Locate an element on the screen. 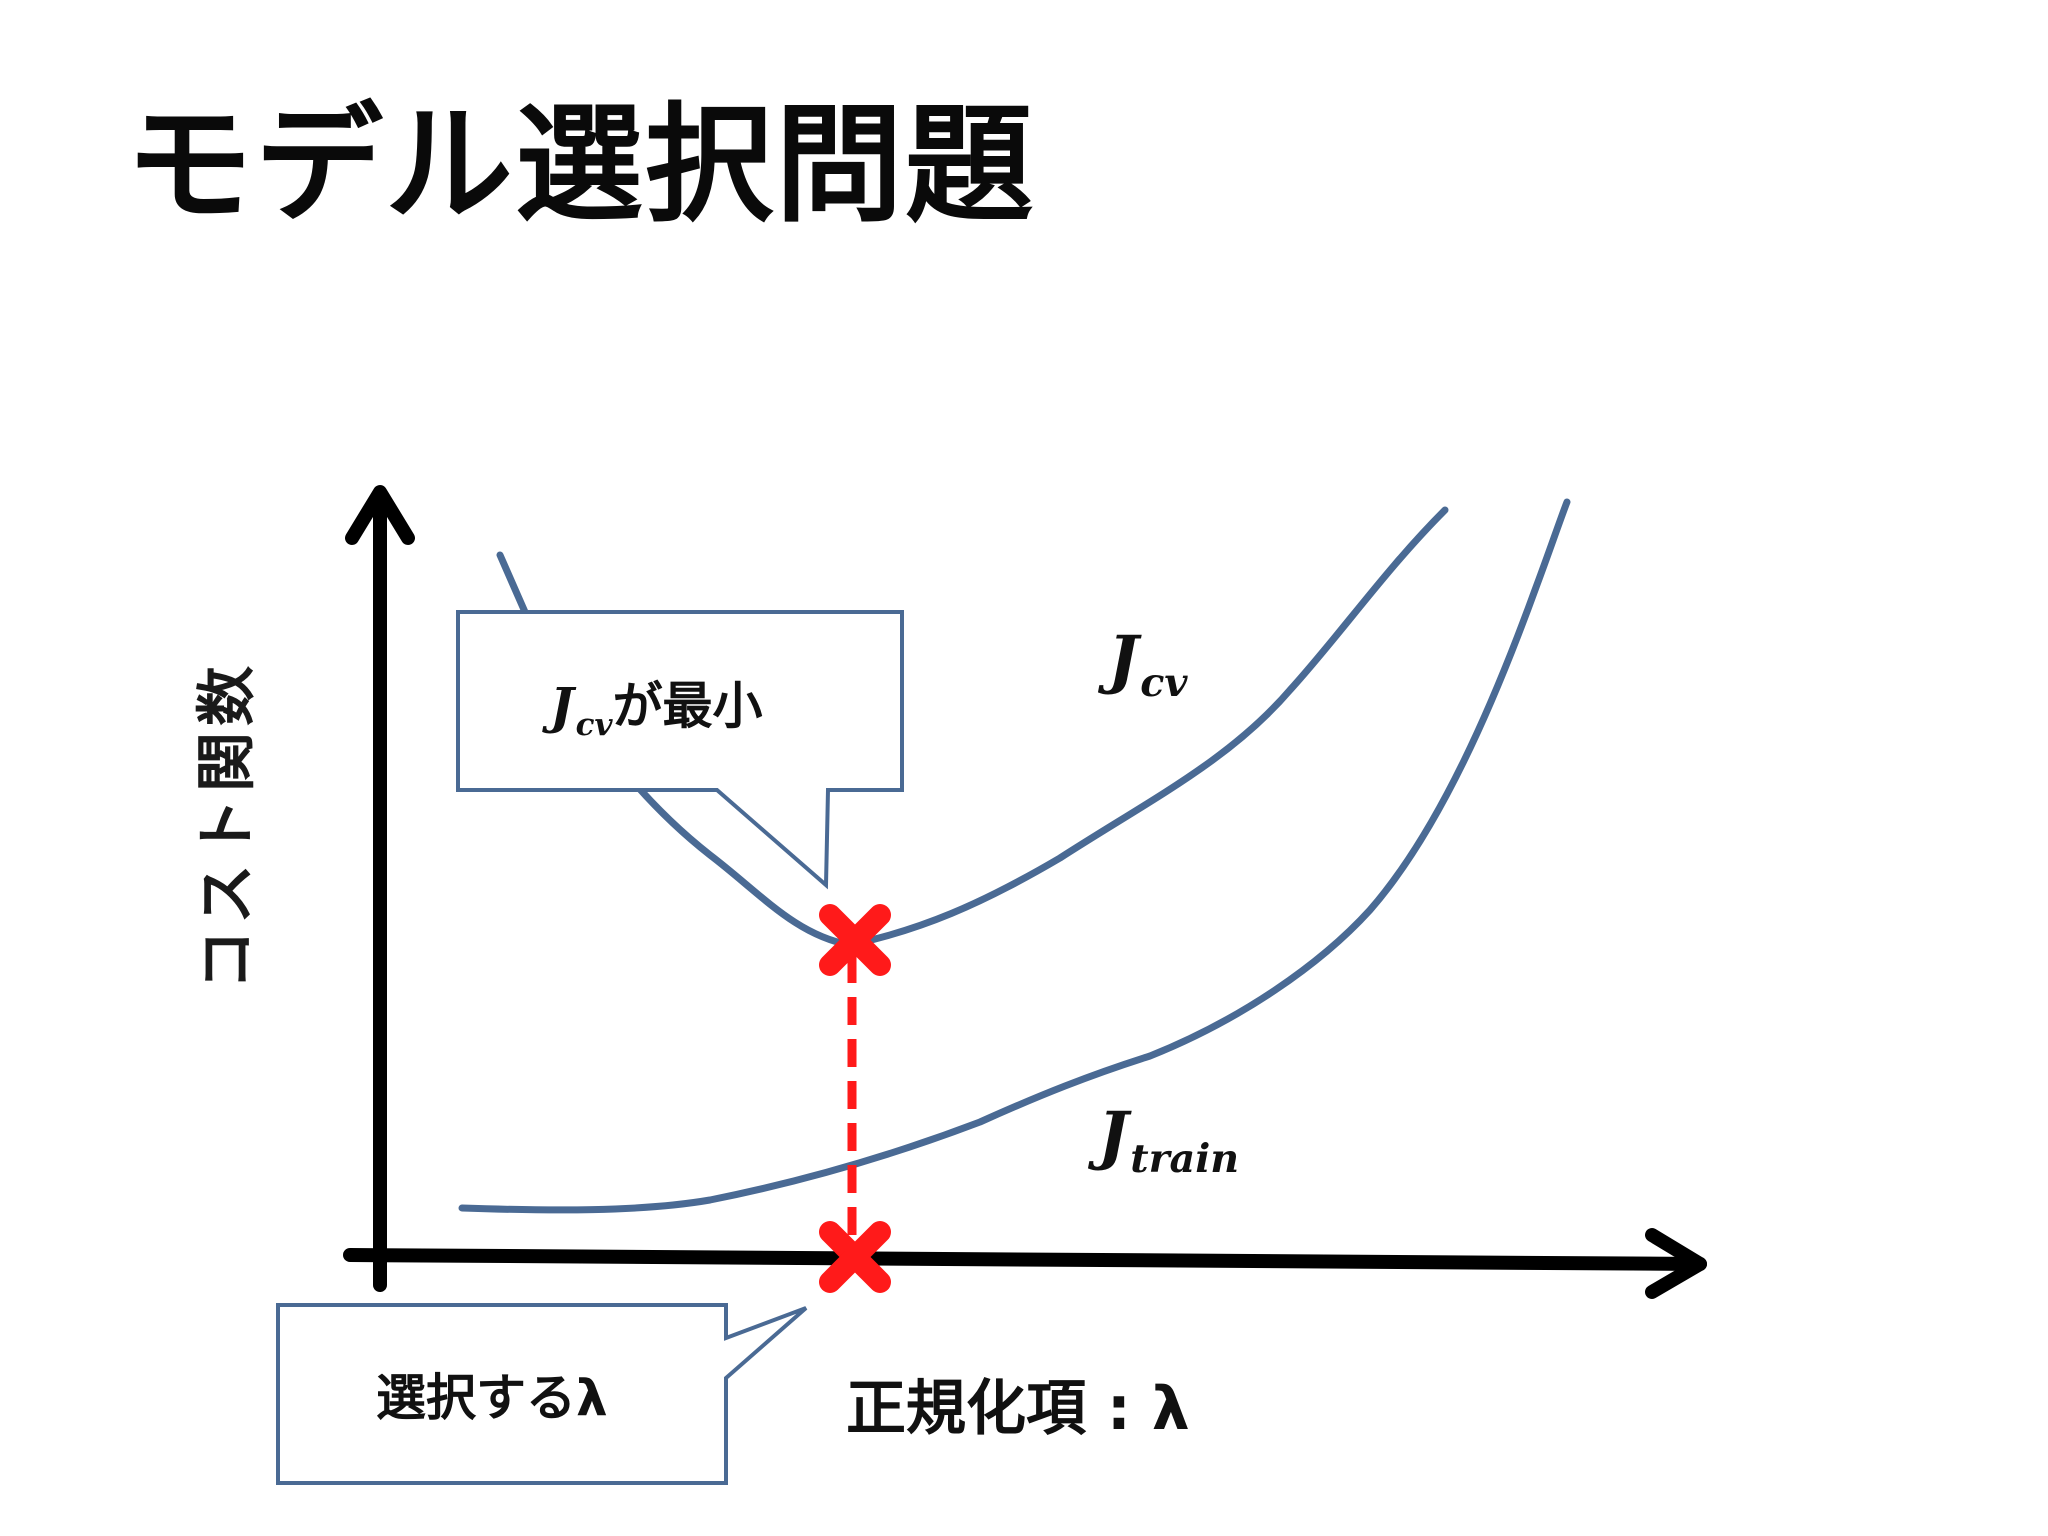  cv-minimum-marker is located at coordinates (855, 940).